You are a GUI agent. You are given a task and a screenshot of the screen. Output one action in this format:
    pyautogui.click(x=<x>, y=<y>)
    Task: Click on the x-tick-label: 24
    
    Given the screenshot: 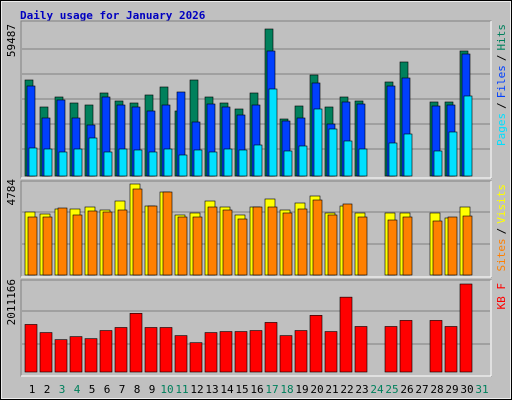 What is the action you would take?
    pyautogui.click(x=377, y=389)
    